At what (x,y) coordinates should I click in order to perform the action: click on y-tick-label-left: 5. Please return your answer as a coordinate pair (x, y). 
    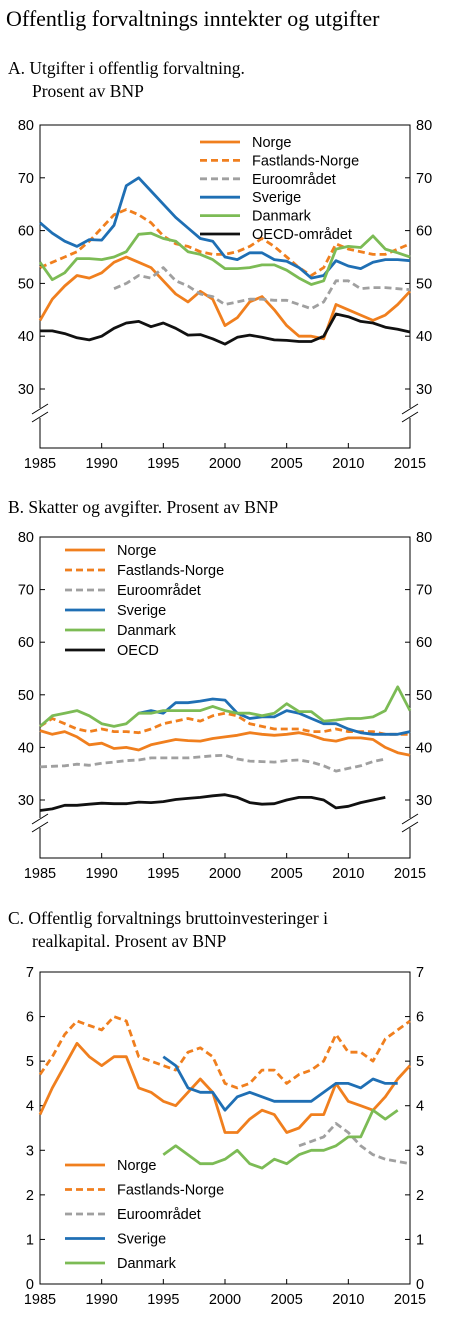
    Looking at the image, I should click on (30, 1062).